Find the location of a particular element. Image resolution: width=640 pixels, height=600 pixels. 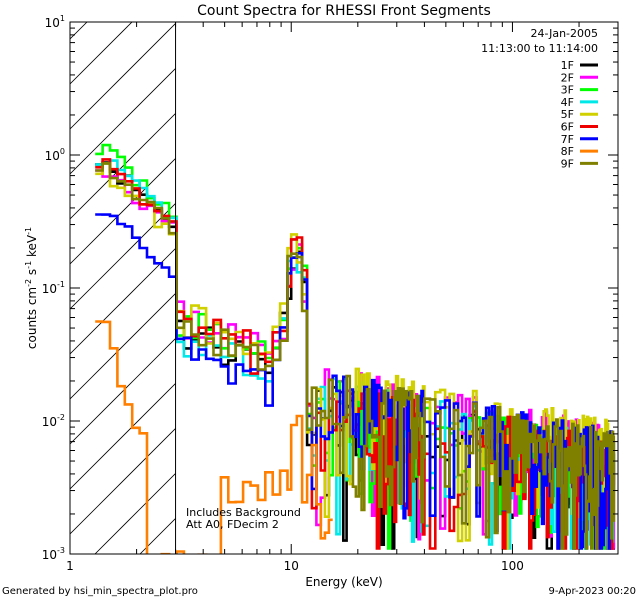

legend-label: 7F is located at coordinates (567, 139).